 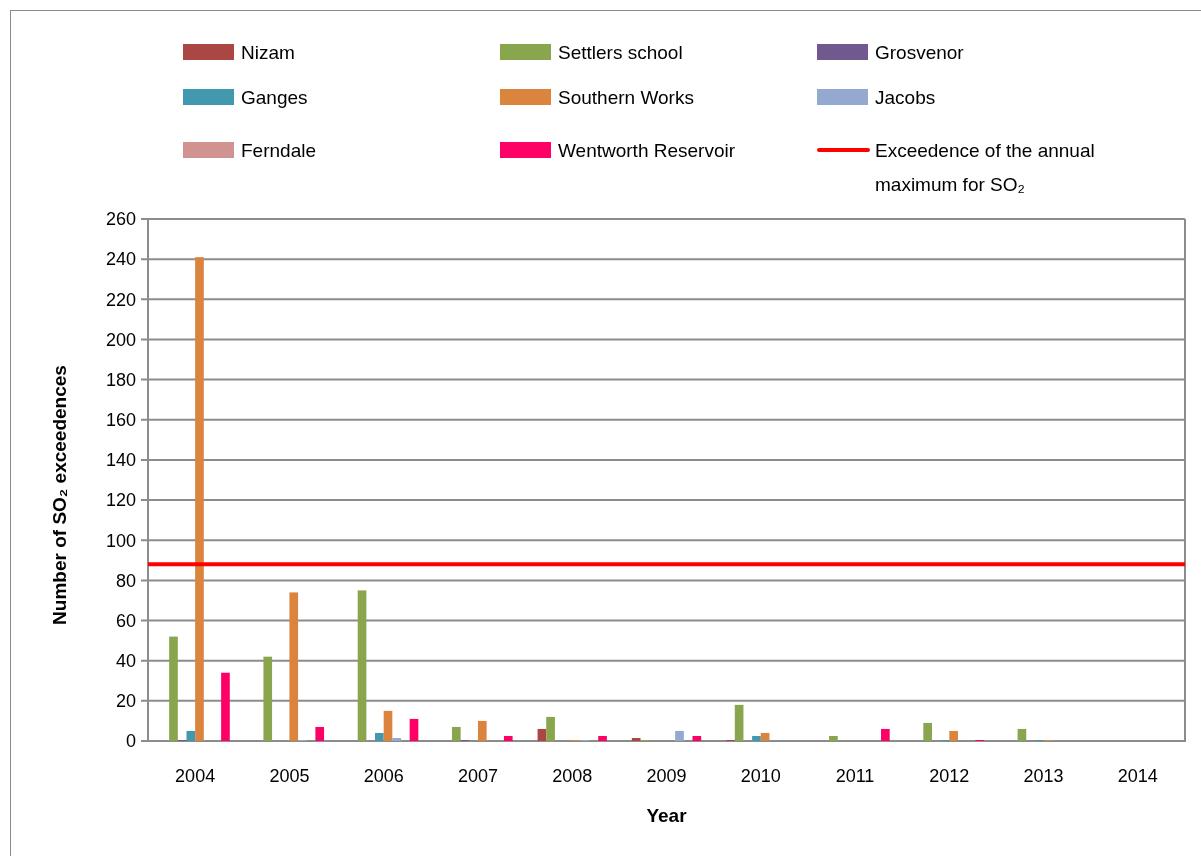 What do you see at coordinates (59, 495) in the screenshot?
I see `y-axis-title: Number of SO₂ exceedences` at bounding box center [59, 495].